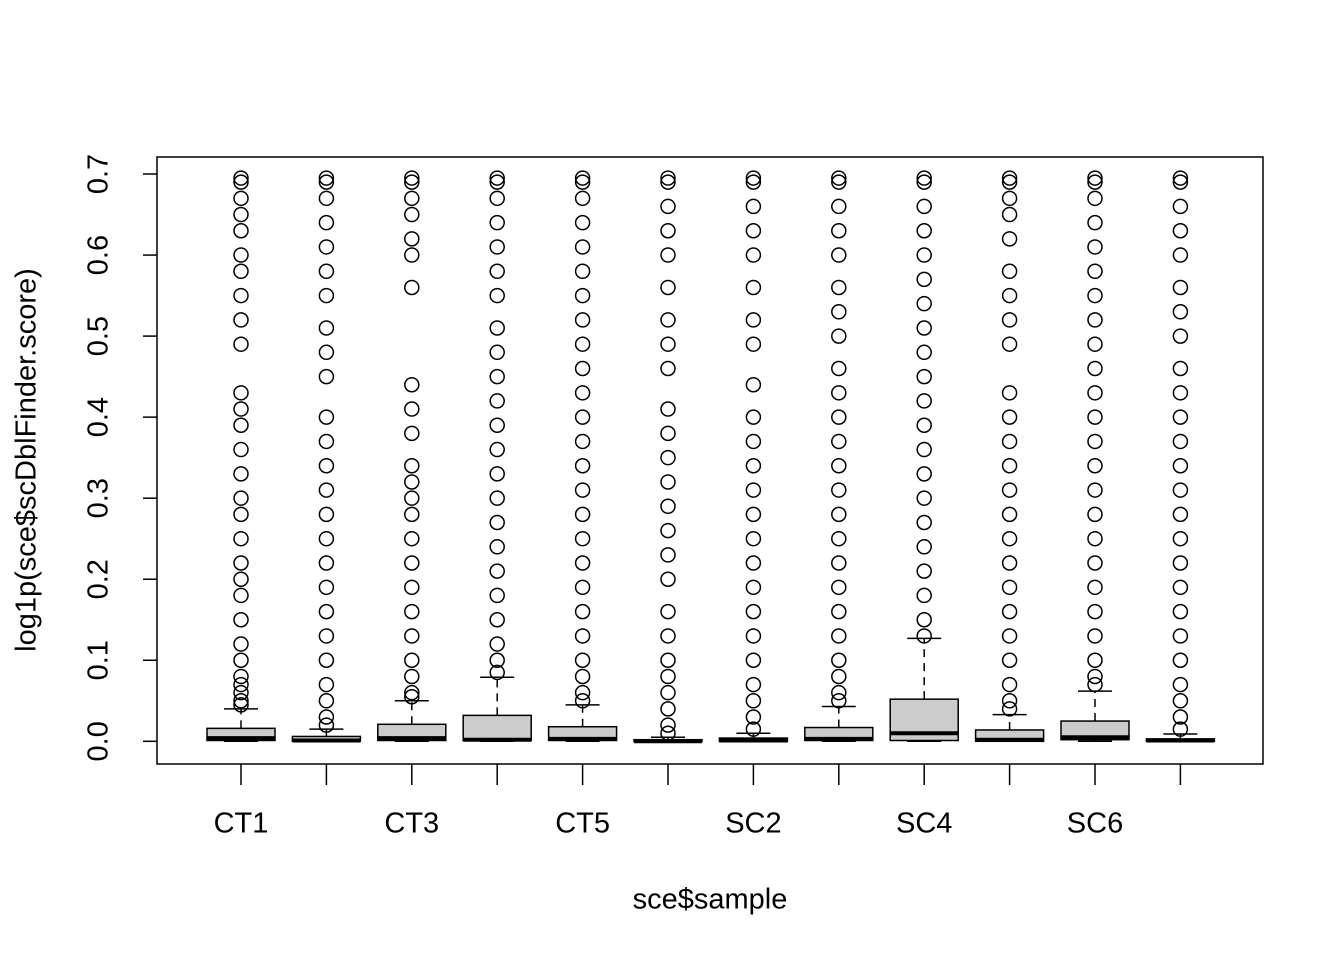 The image size is (1344, 960). What do you see at coordinates (27, 460) in the screenshot?
I see `y-axis-title: log1p(sce$scDblFinder.score)` at bounding box center [27, 460].